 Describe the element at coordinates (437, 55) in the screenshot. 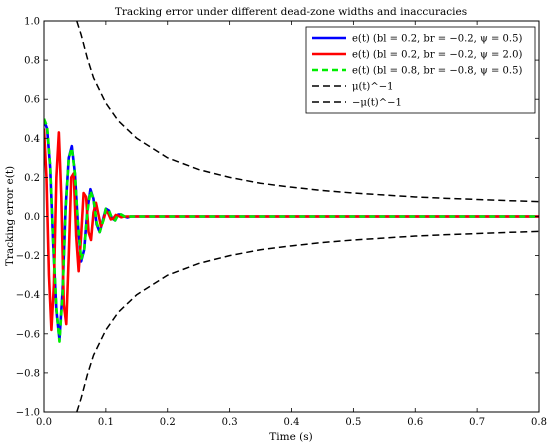

I see `legend-label-2: e(t) (bl = 0.2, br = −0.2, ψ = 2.0)` at that location.